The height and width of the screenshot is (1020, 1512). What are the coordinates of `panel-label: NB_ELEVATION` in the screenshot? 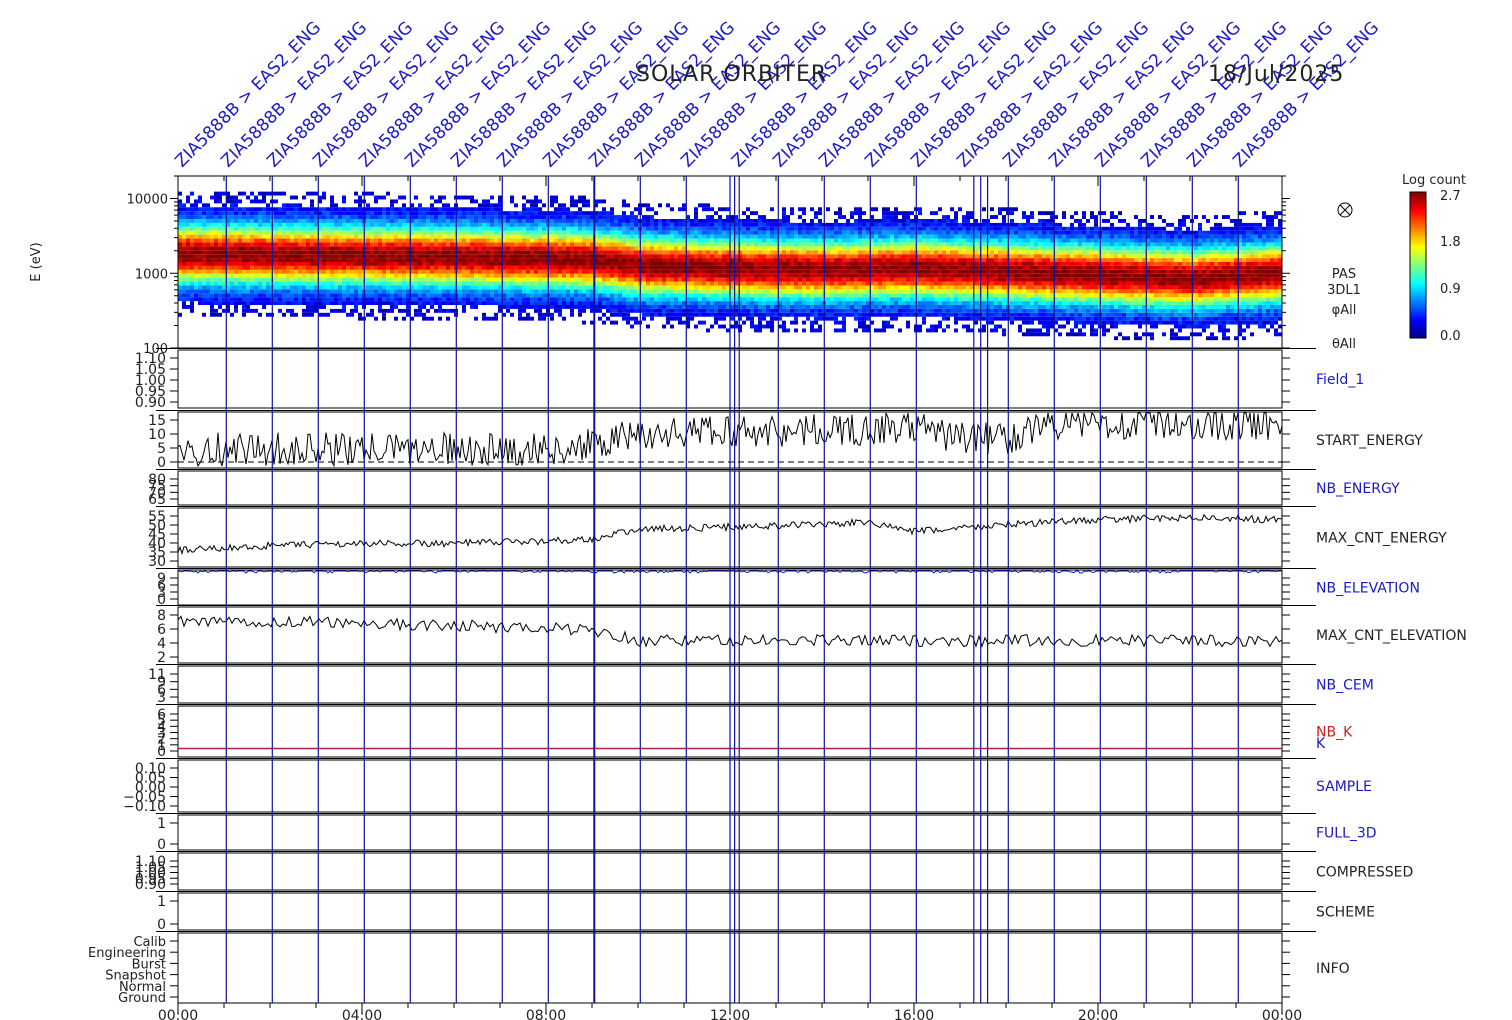 It's located at (1368, 589).